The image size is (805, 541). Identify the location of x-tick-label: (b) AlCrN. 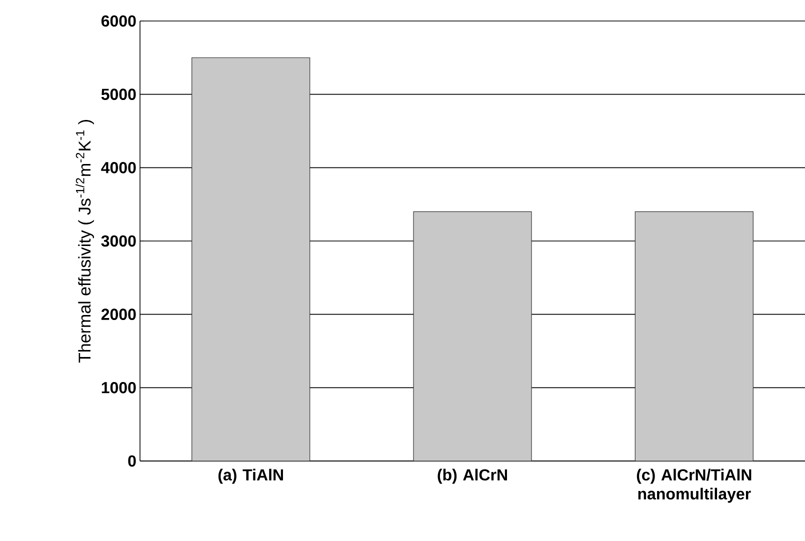
(472, 476).